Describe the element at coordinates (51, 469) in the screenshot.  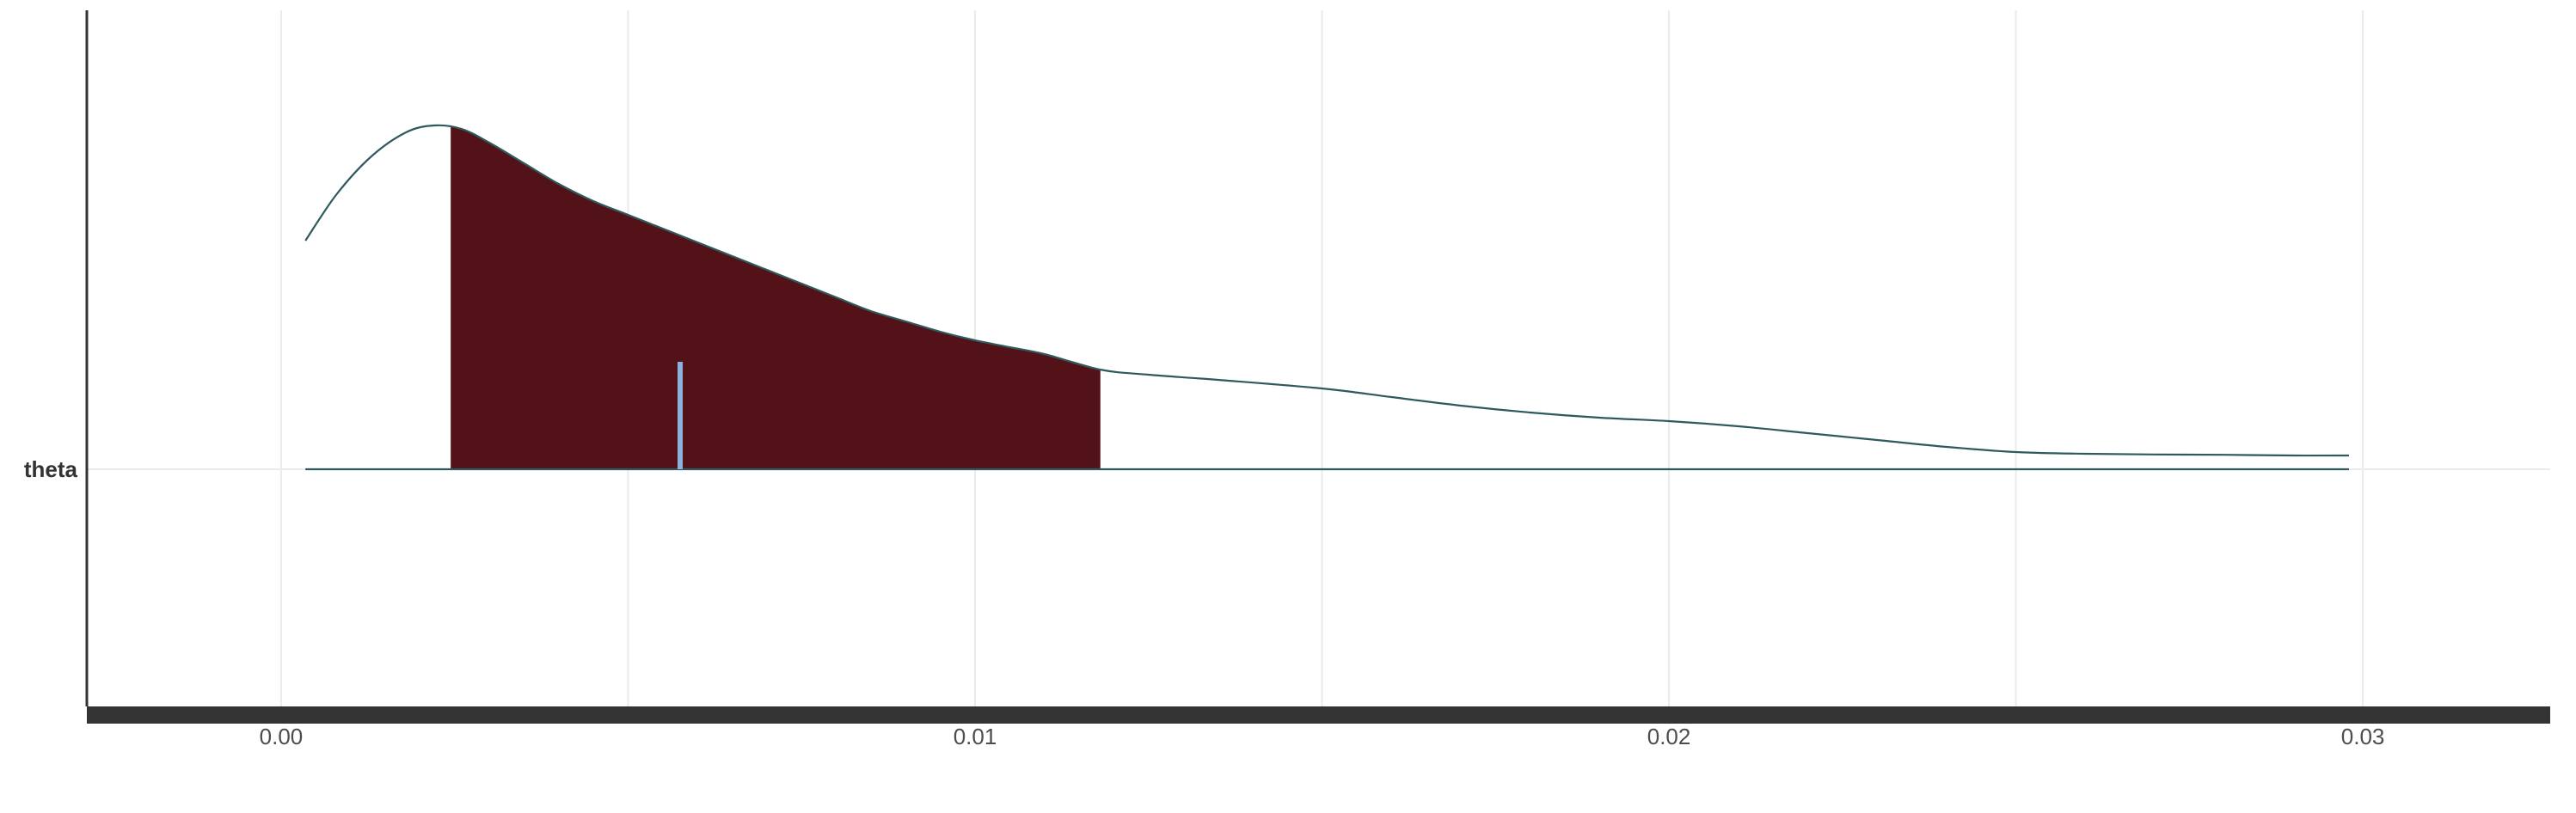
I see `y-tick-label-theta: theta` at that location.